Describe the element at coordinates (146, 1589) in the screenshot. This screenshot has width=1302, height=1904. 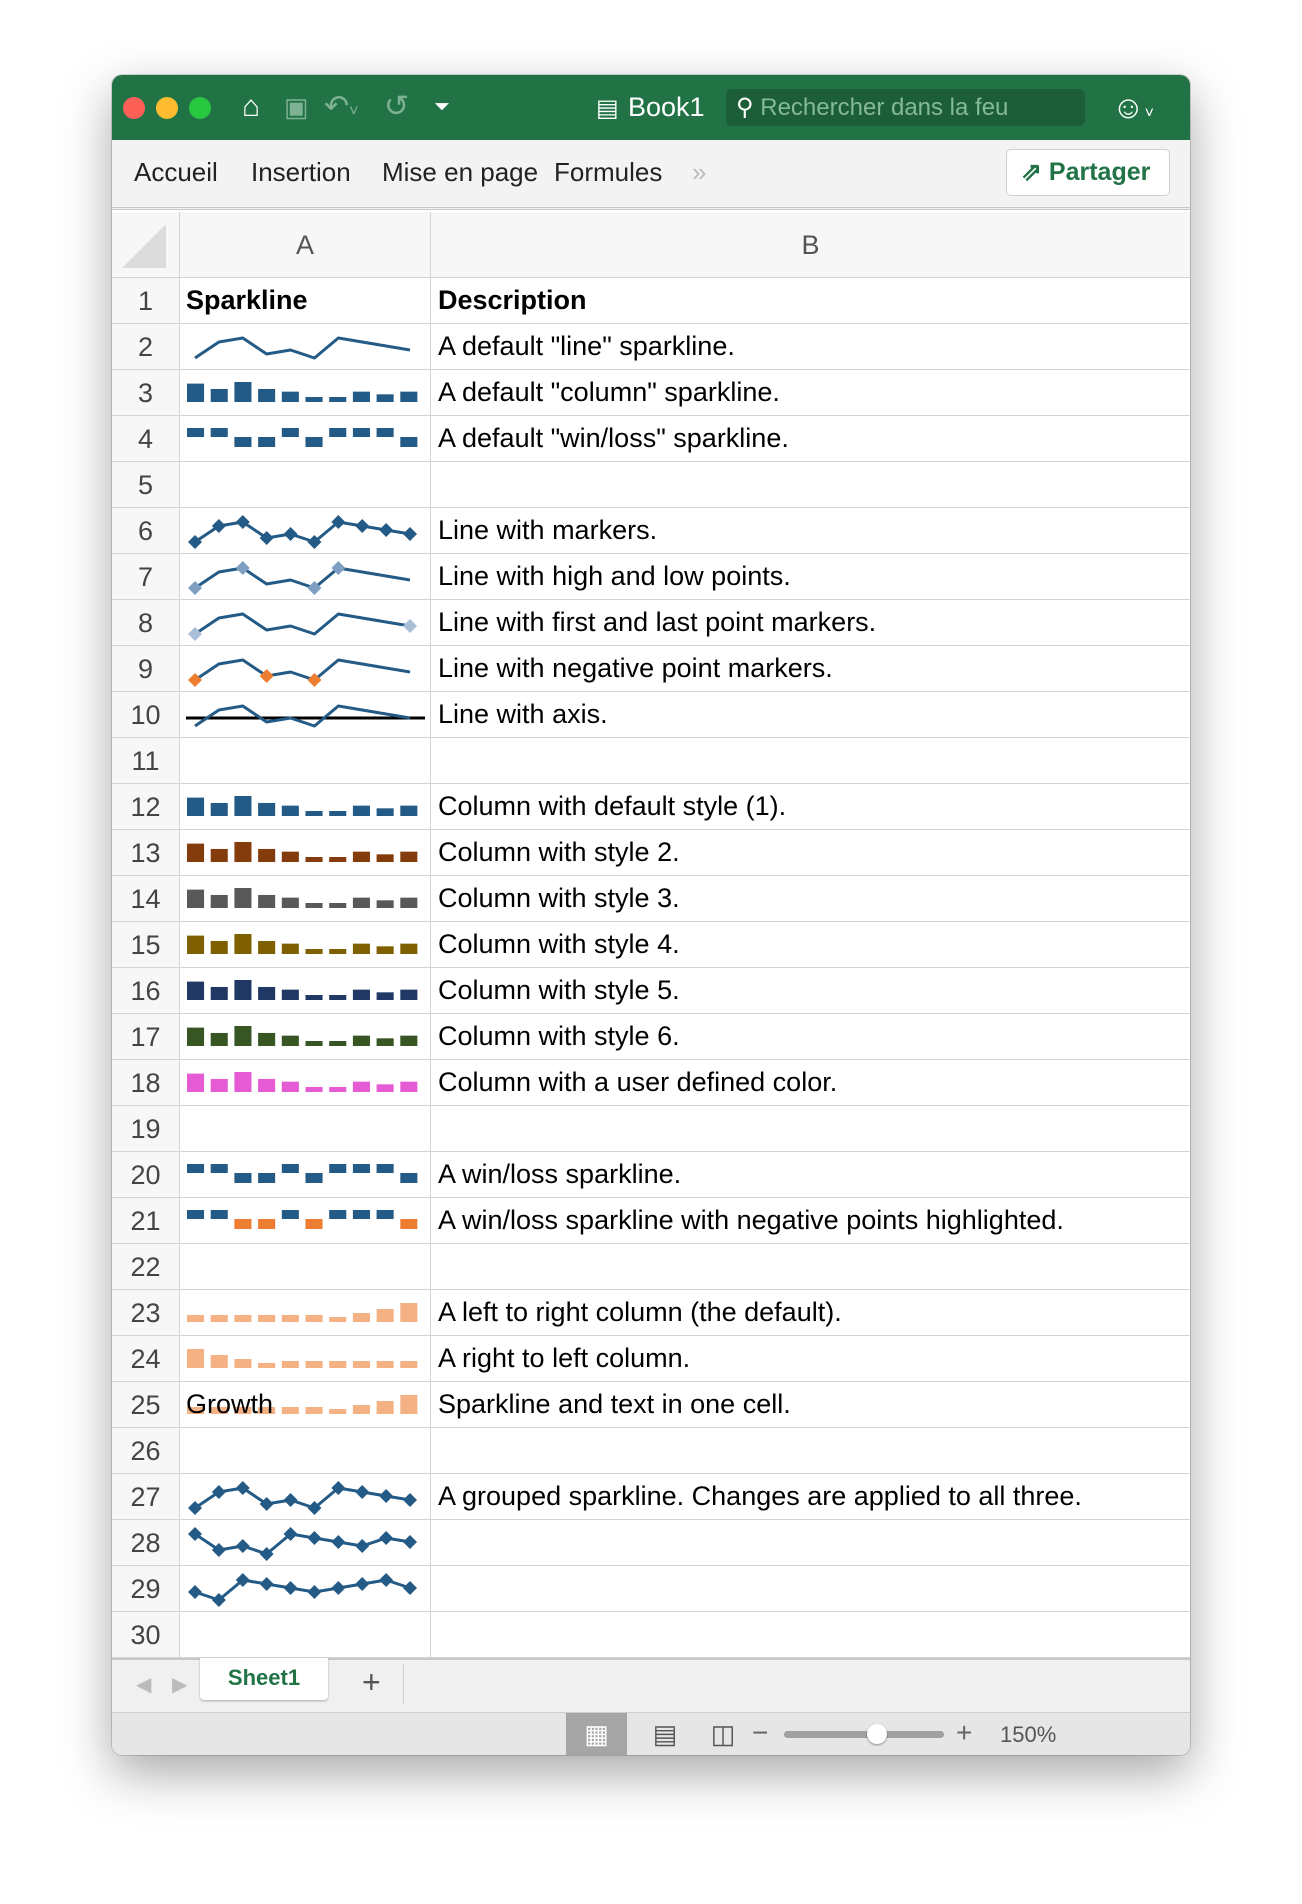
I see `row-header: 29` at that location.